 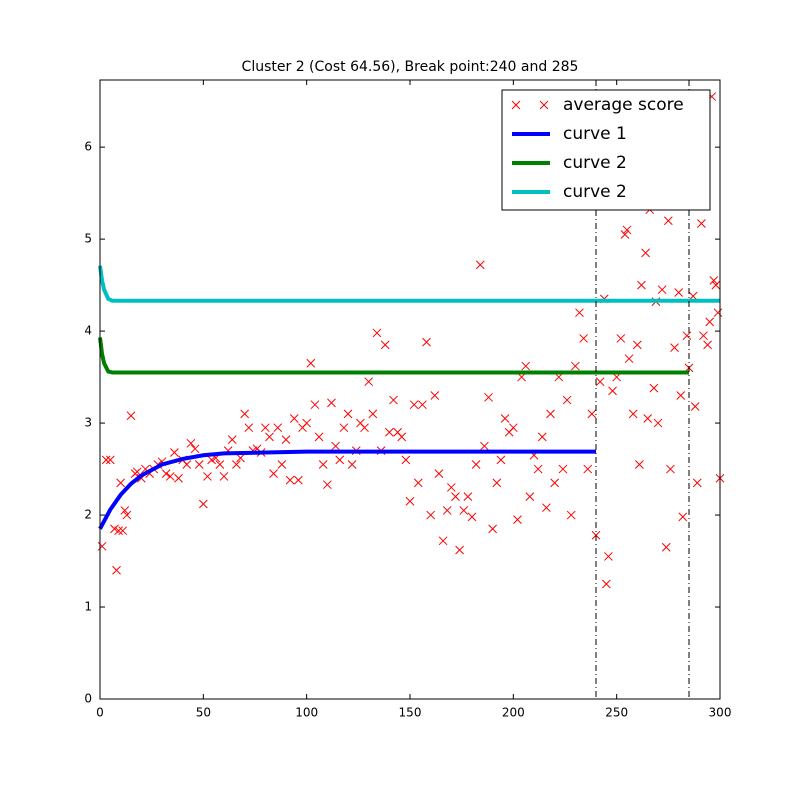 What do you see at coordinates (203, 713) in the screenshot?
I see `x-tick-label: 50` at bounding box center [203, 713].